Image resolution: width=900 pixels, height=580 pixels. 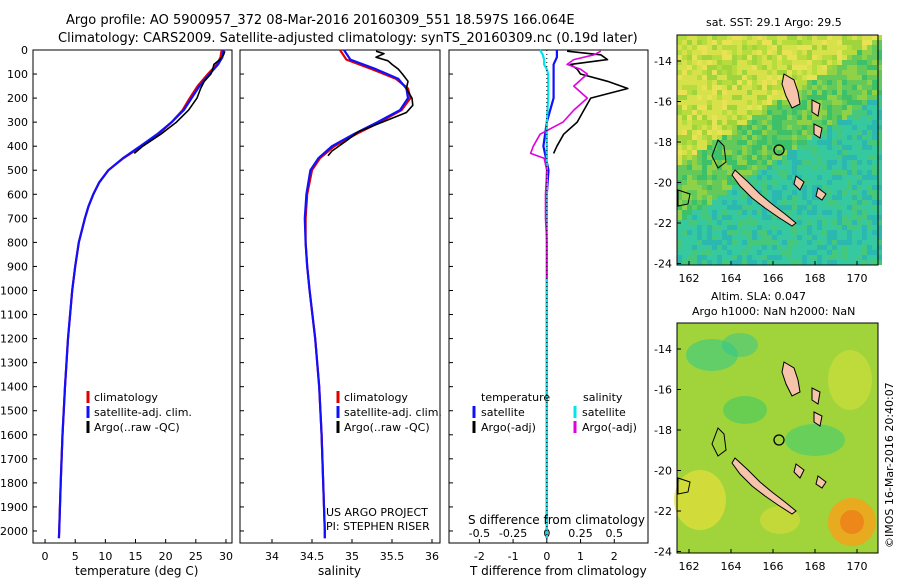 What do you see at coordinates (558, 571) in the screenshot?
I see `t-difference-xlabel: T difference from climatology` at bounding box center [558, 571].